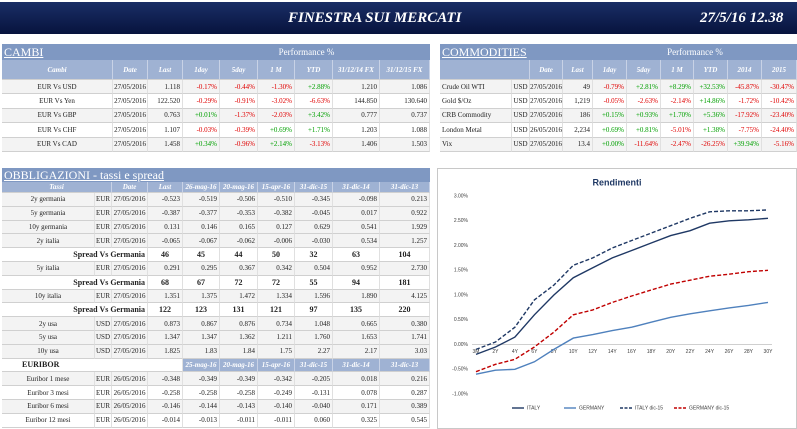 The width and height of the screenshot is (797, 429). What do you see at coordinates (610, 116) in the screenshot?
I see `table-cell: +0.15%` at bounding box center [610, 116].